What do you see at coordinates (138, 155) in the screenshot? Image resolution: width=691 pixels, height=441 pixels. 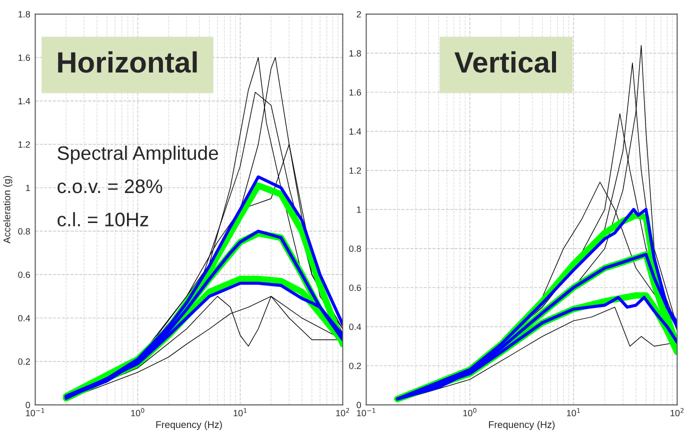 I see `annotation: Spectral Amplitude` at bounding box center [138, 155].